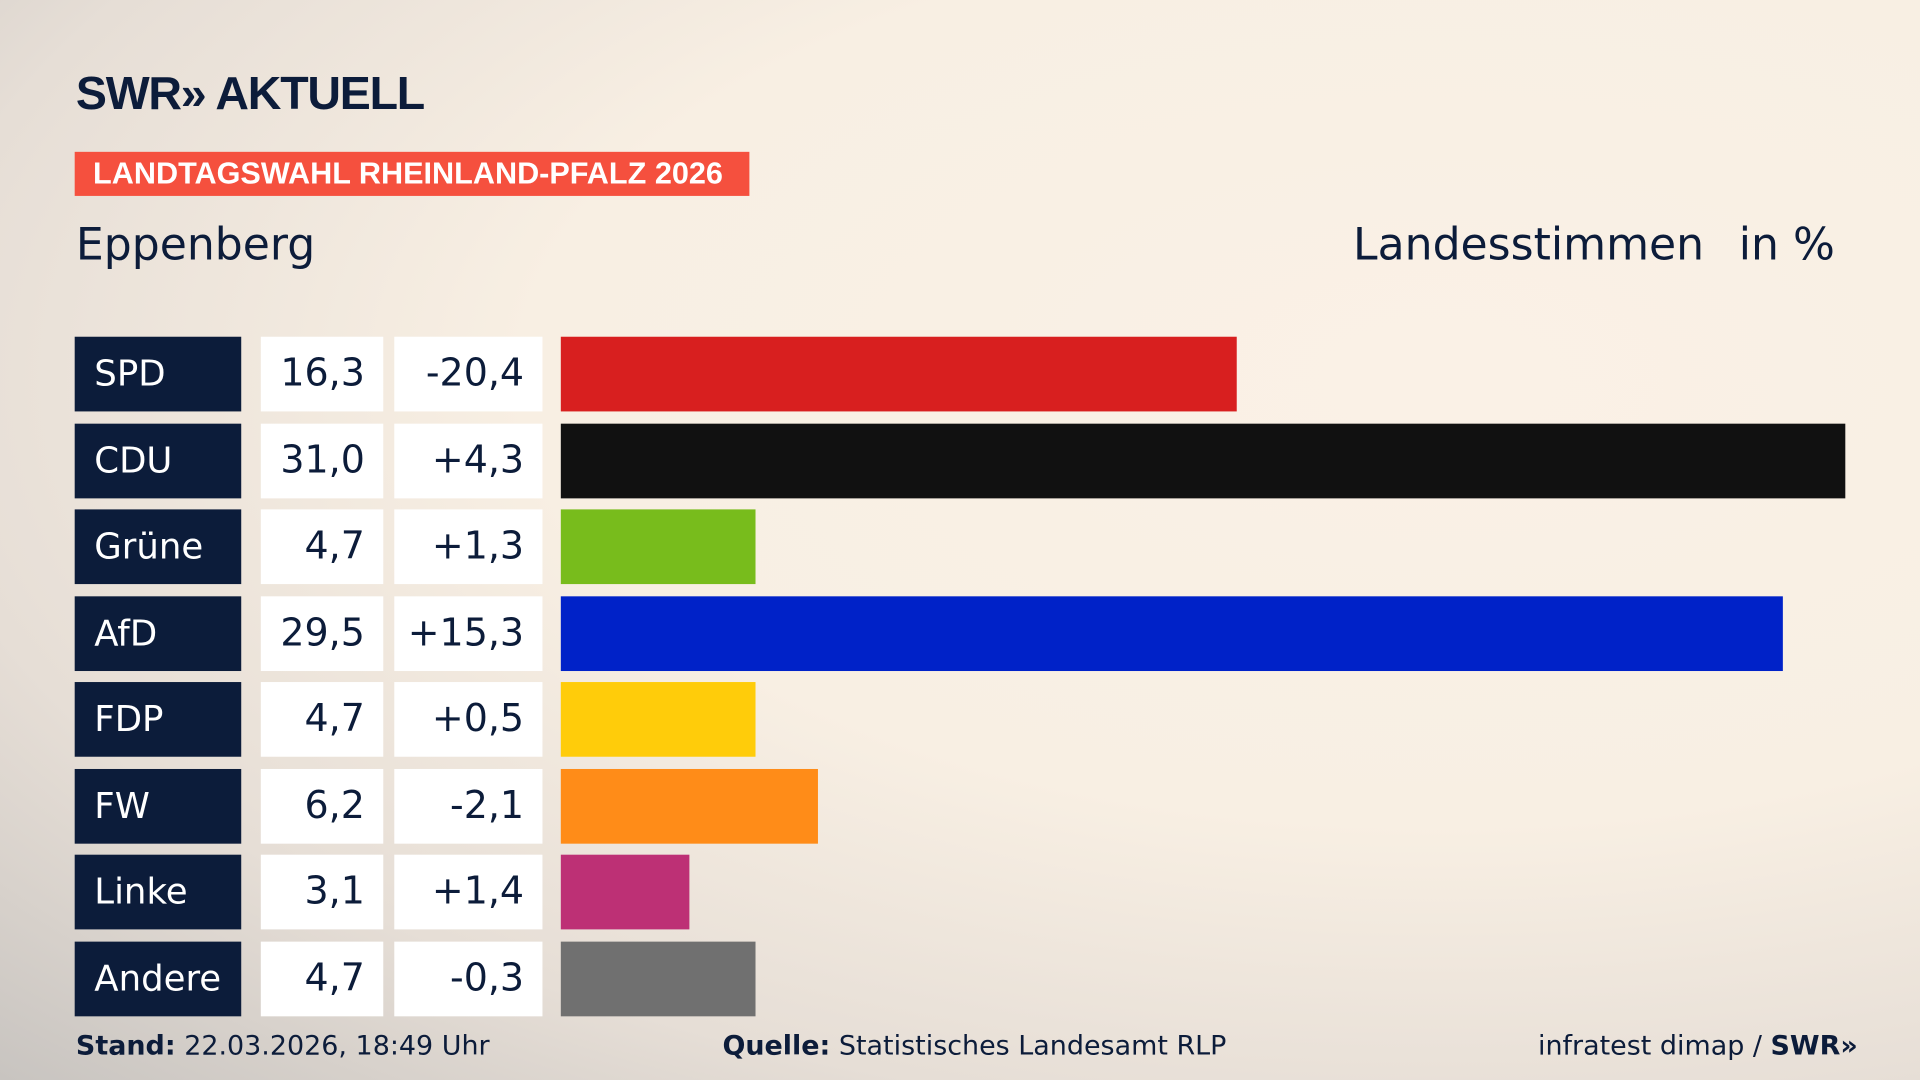  Describe the element at coordinates (158, 719) in the screenshot. I see `party-label: FDP` at that location.